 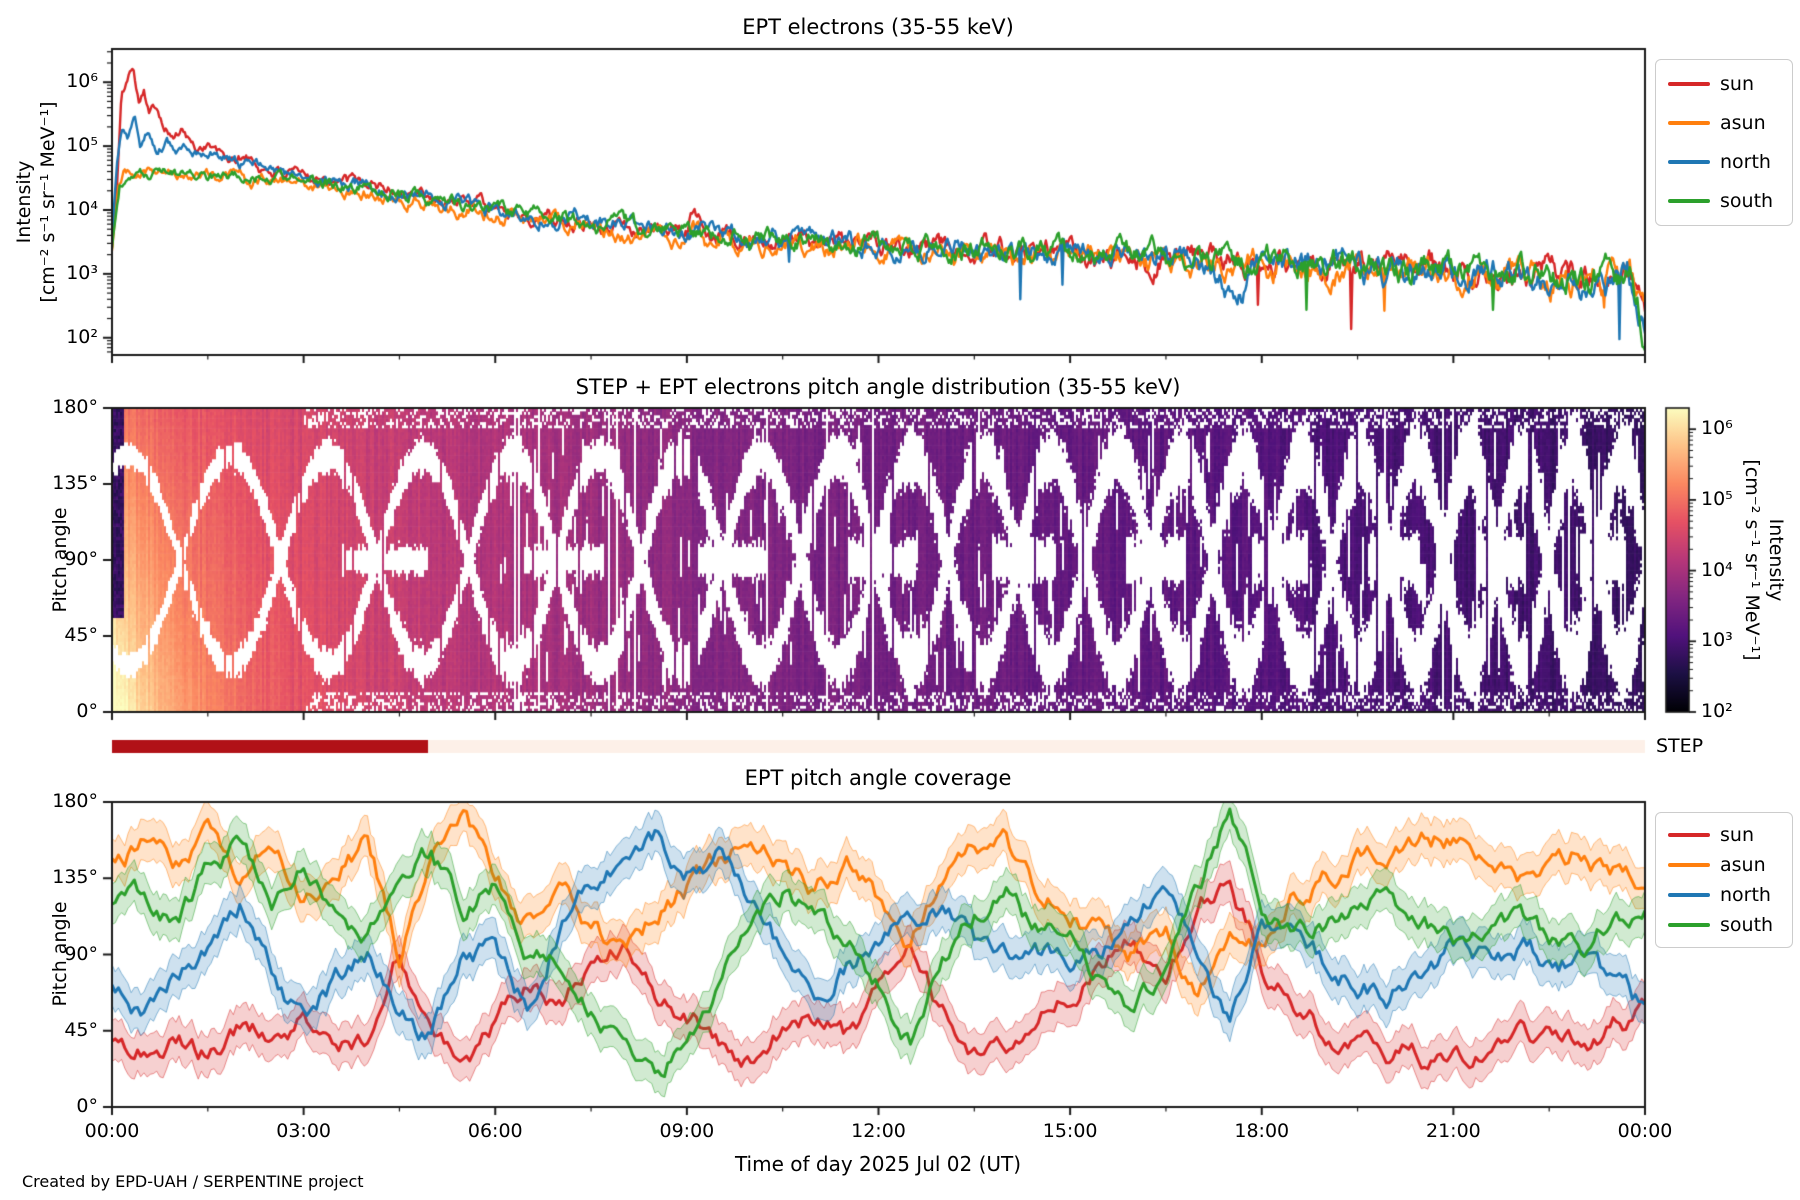 I want to click on panel2-y-tick-label: 0°, so click(x=87, y=711).